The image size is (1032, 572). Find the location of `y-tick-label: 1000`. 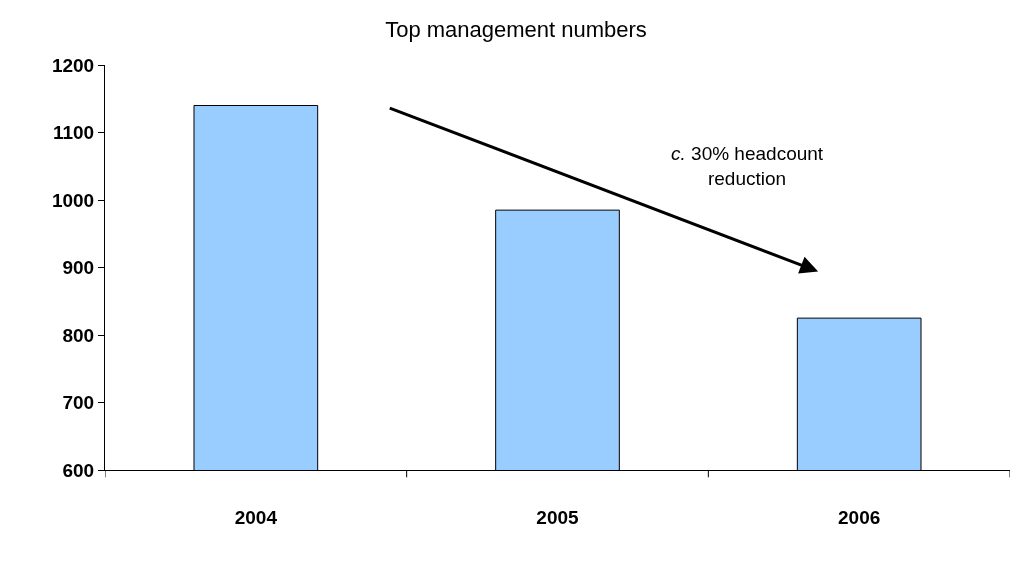

y-tick-label: 1000 is located at coordinates (73, 200).